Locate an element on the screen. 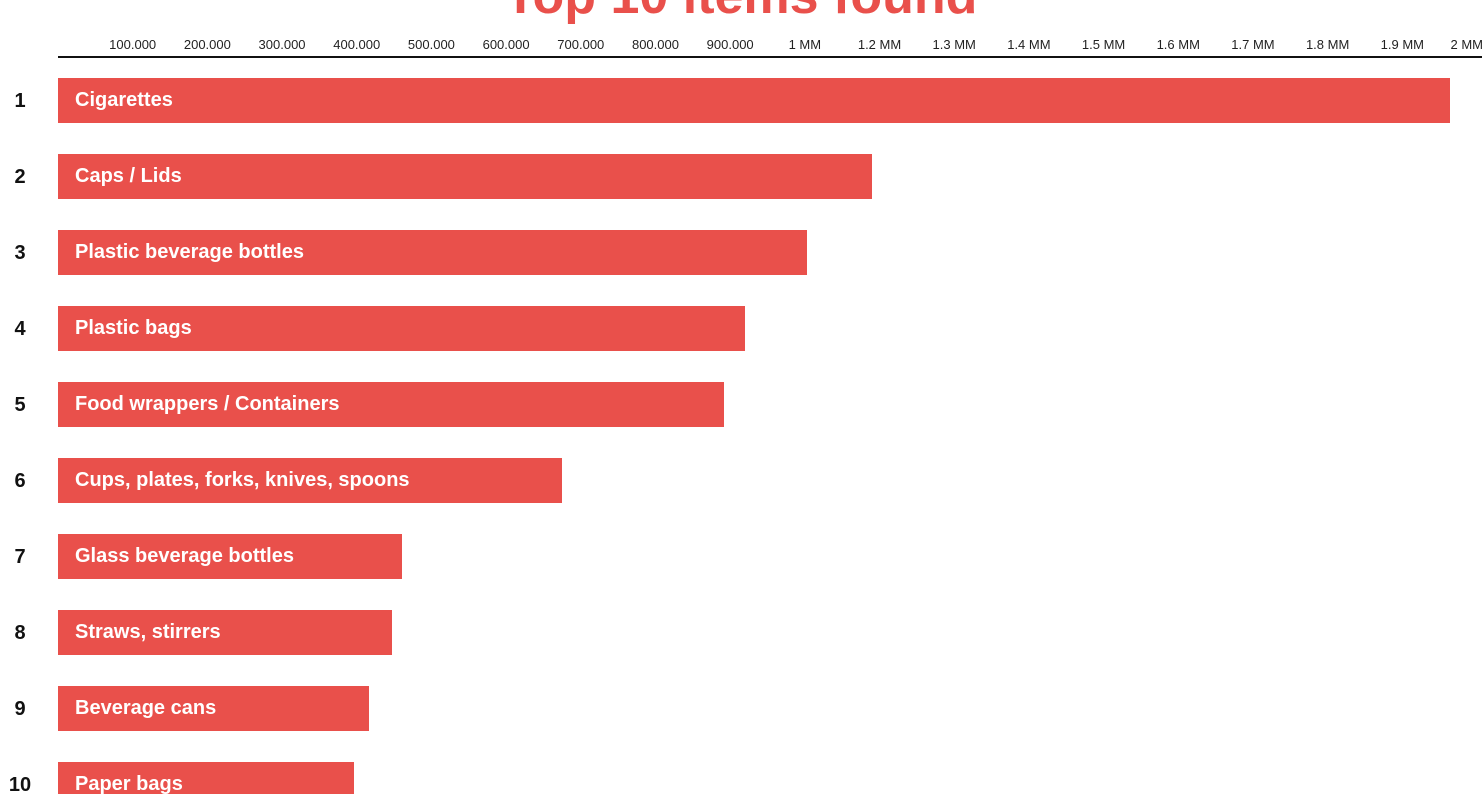 Image resolution: width=1482 pixels, height=794 pixels. bar-label: Paper bags is located at coordinates (129, 783).